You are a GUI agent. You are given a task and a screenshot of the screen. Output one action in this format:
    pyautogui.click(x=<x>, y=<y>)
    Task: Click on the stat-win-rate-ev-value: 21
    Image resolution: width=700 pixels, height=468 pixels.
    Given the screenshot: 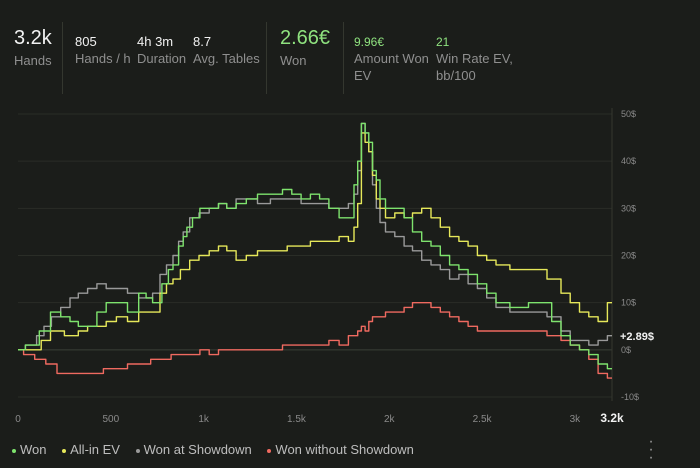 What is the action you would take?
    pyautogui.click(x=443, y=42)
    